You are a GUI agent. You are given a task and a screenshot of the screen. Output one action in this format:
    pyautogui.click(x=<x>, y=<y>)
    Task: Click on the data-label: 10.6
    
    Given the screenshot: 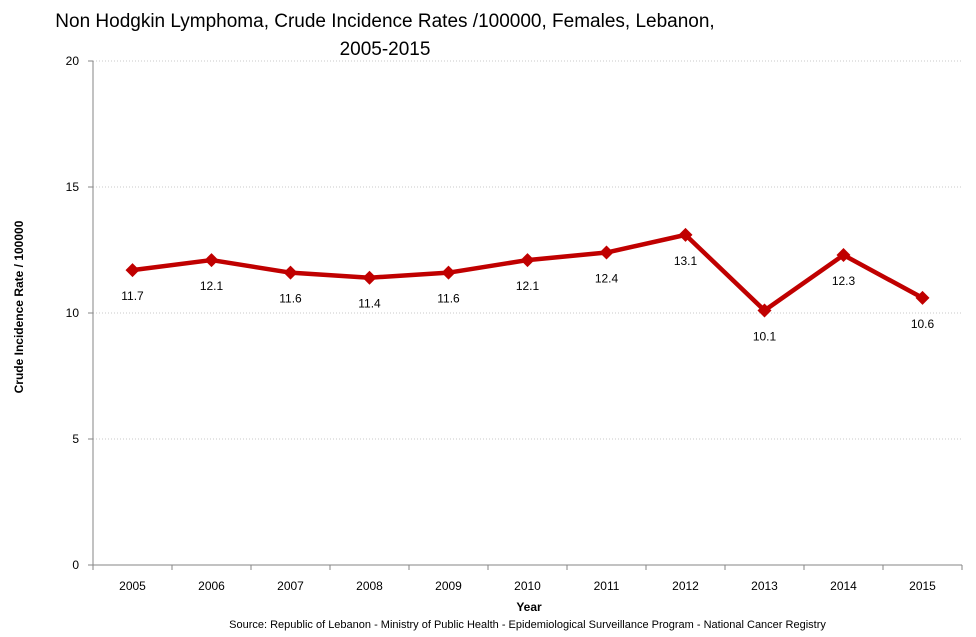 What is the action you would take?
    pyautogui.click(x=923, y=324)
    